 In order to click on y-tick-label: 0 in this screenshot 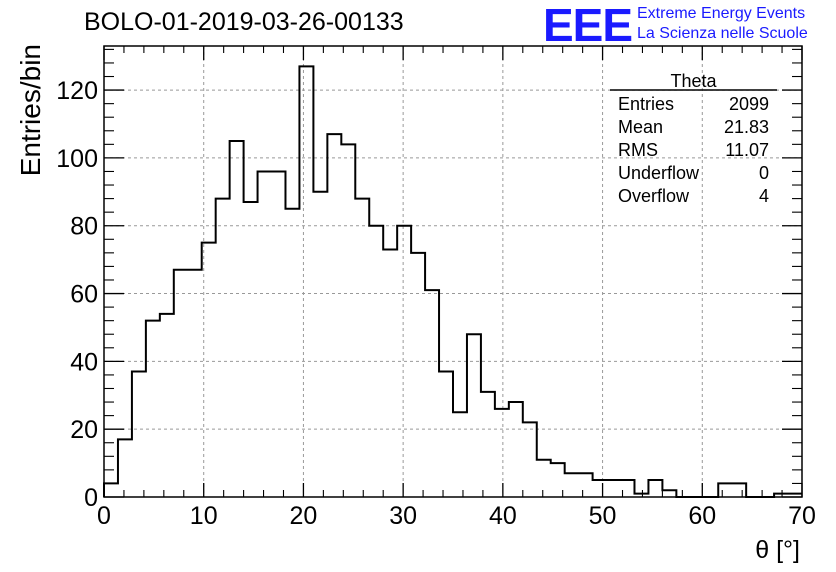, I will do `click(91, 498)`.